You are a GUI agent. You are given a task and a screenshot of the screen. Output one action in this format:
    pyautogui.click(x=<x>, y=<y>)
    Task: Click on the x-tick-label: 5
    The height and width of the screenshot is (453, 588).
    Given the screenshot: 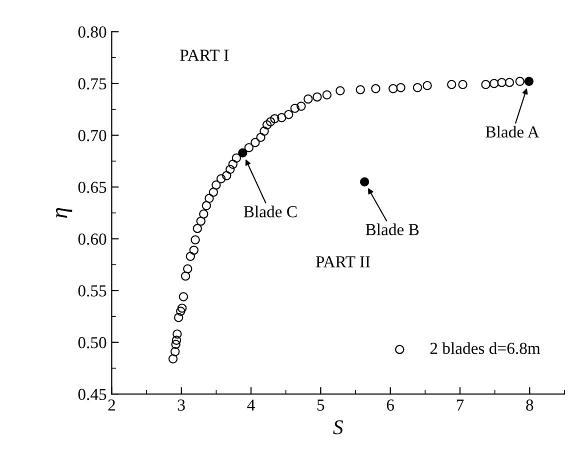 What is the action you would take?
    pyautogui.click(x=320, y=405)
    